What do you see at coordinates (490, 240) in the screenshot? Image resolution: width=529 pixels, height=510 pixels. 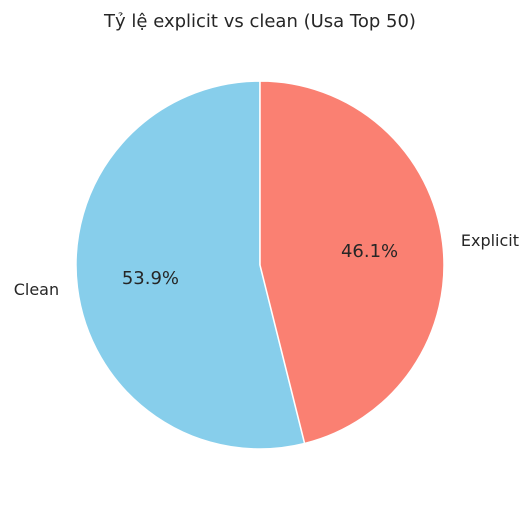 I see `slice-label-explicit: Explicit` at bounding box center [490, 240].